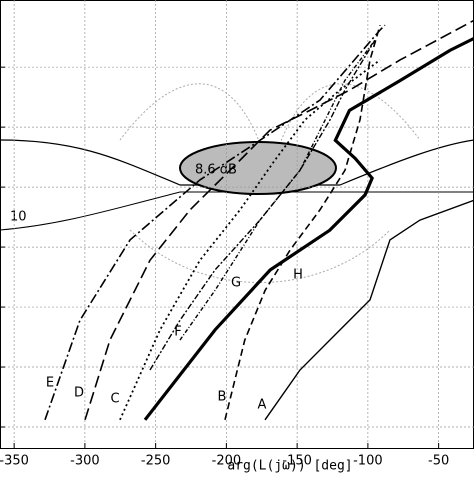 This screenshot has width=474, height=478. What do you see at coordinates (79, 393) in the screenshot?
I see `curve-label: D` at bounding box center [79, 393].